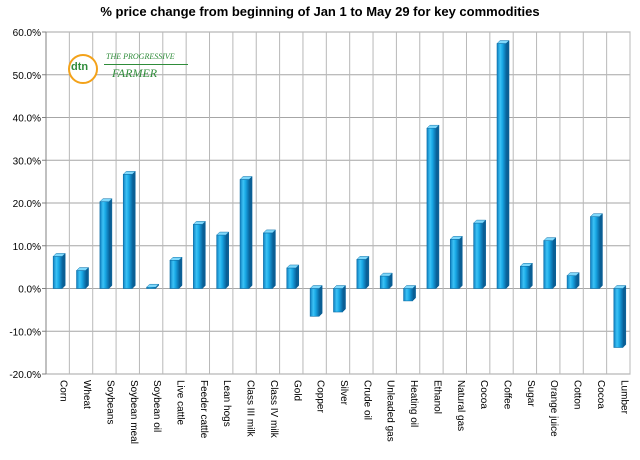 The image size is (640, 460). What do you see at coordinates (343, 393) in the screenshot?
I see `x-tick-label: Silver` at bounding box center [343, 393].